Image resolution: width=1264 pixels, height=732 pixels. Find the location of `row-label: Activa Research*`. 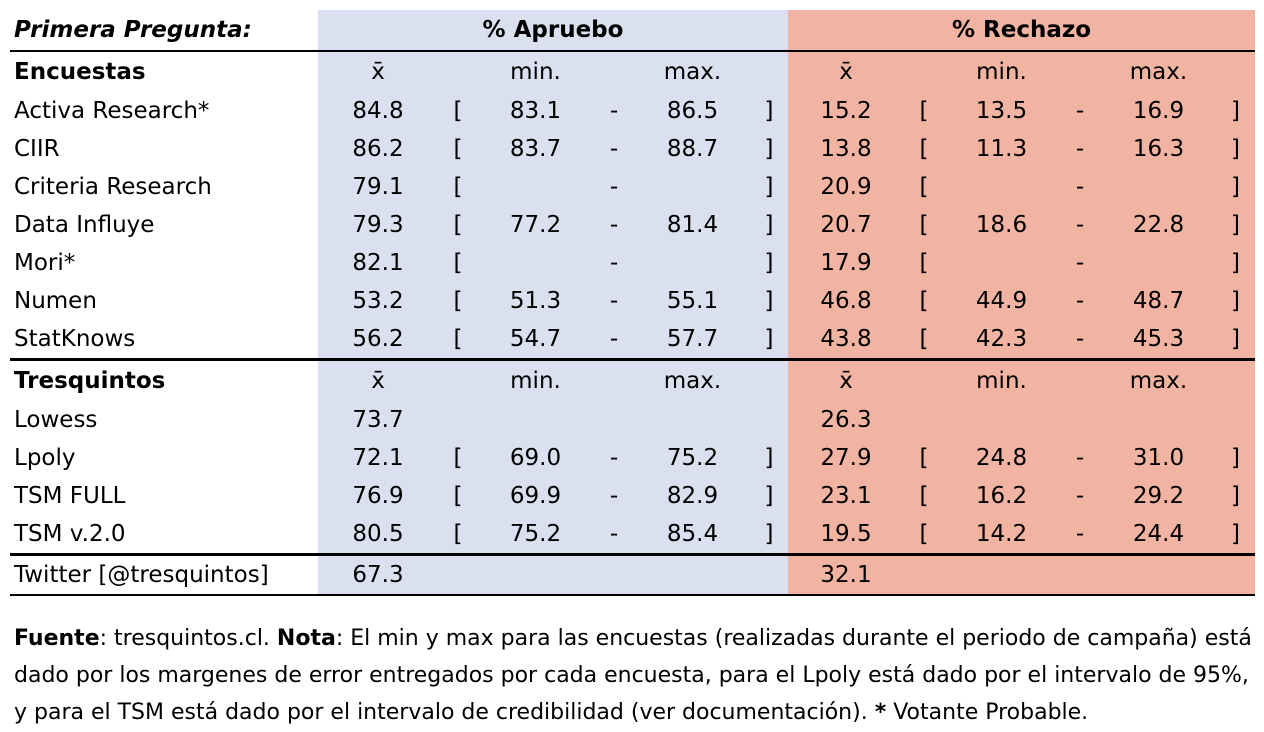

row-label: Activa Research* is located at coordinates (164, 111).